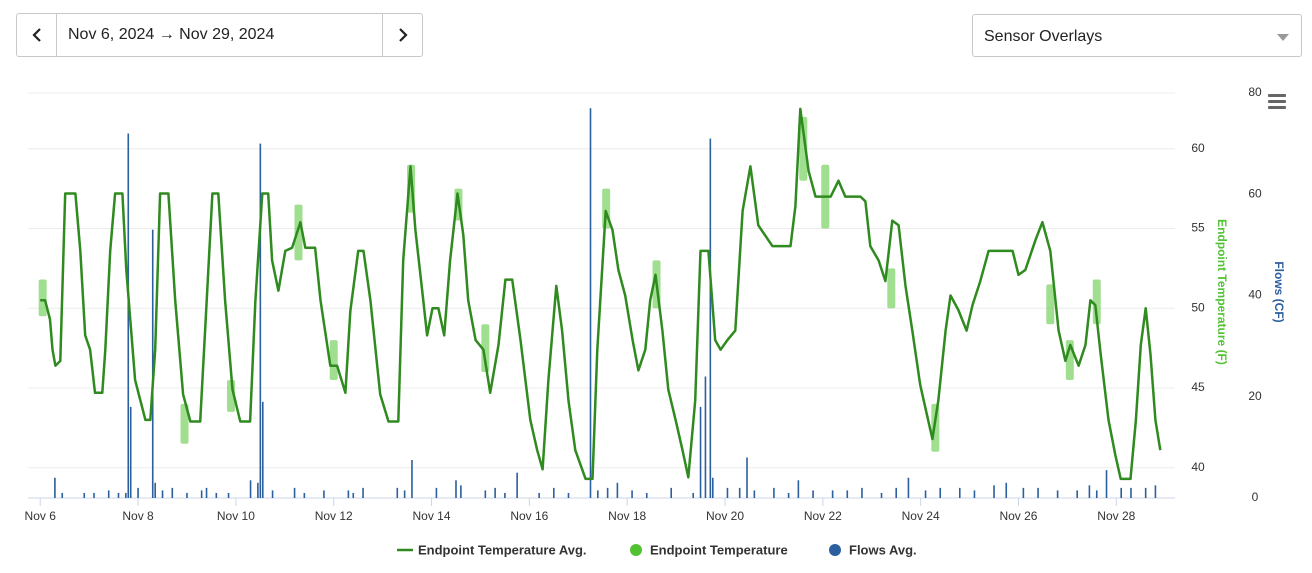  I want to click on x-tick-label: Nov 12, so click(334, 516).